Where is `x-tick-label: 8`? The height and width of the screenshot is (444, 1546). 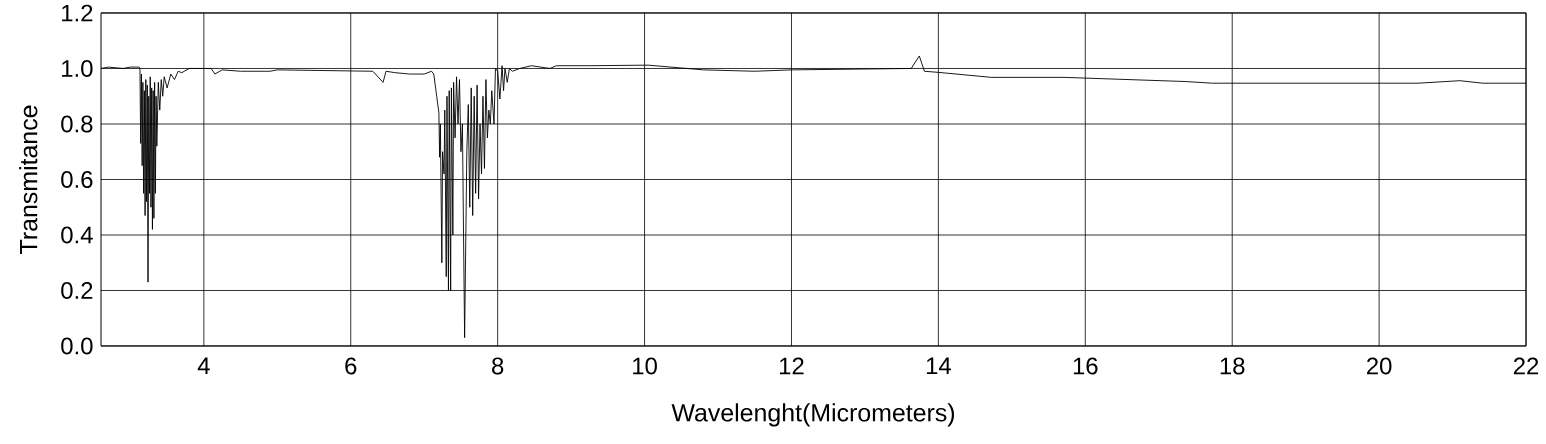
x-tick-label: 8 is located at coordinates (498, 366).